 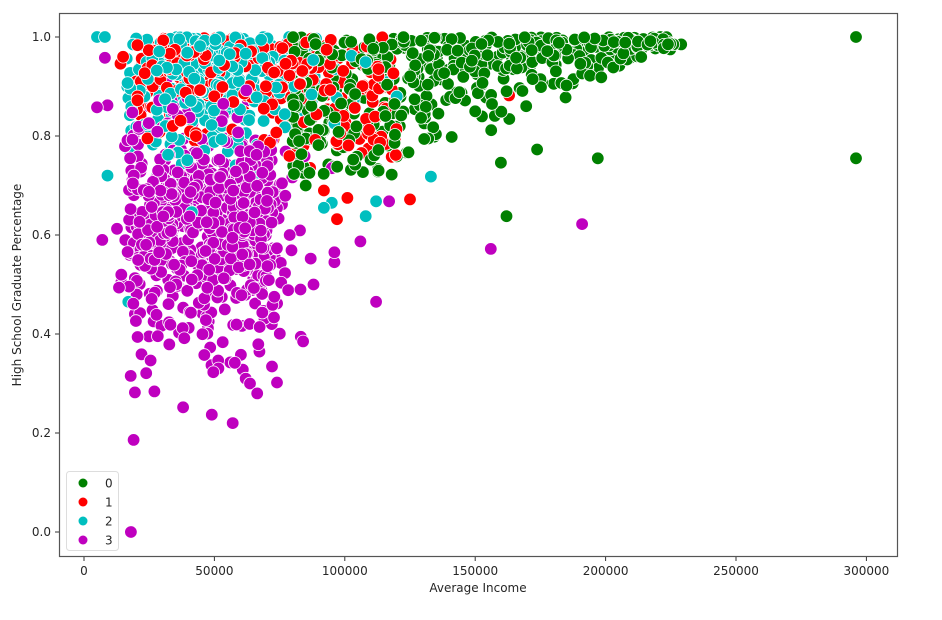 What do you see at coordinates (736, 571) in the screenshot?
I see `x-tick-label: 250000` at bounding box center [736, 571].